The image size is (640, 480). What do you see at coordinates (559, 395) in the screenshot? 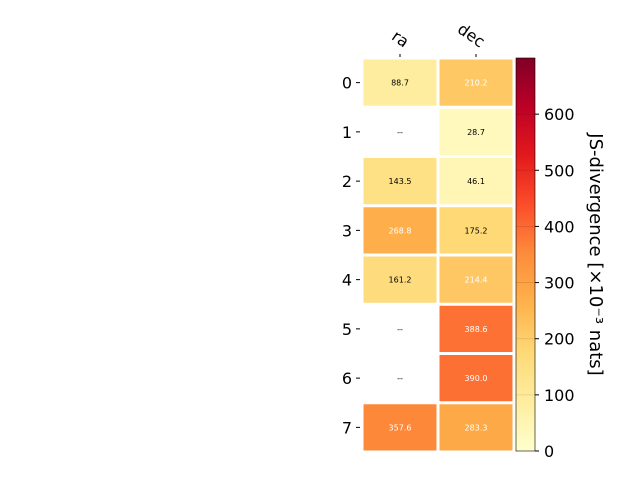
I see `colorbar-tick-label: 100` at bounding box center [559, 395].